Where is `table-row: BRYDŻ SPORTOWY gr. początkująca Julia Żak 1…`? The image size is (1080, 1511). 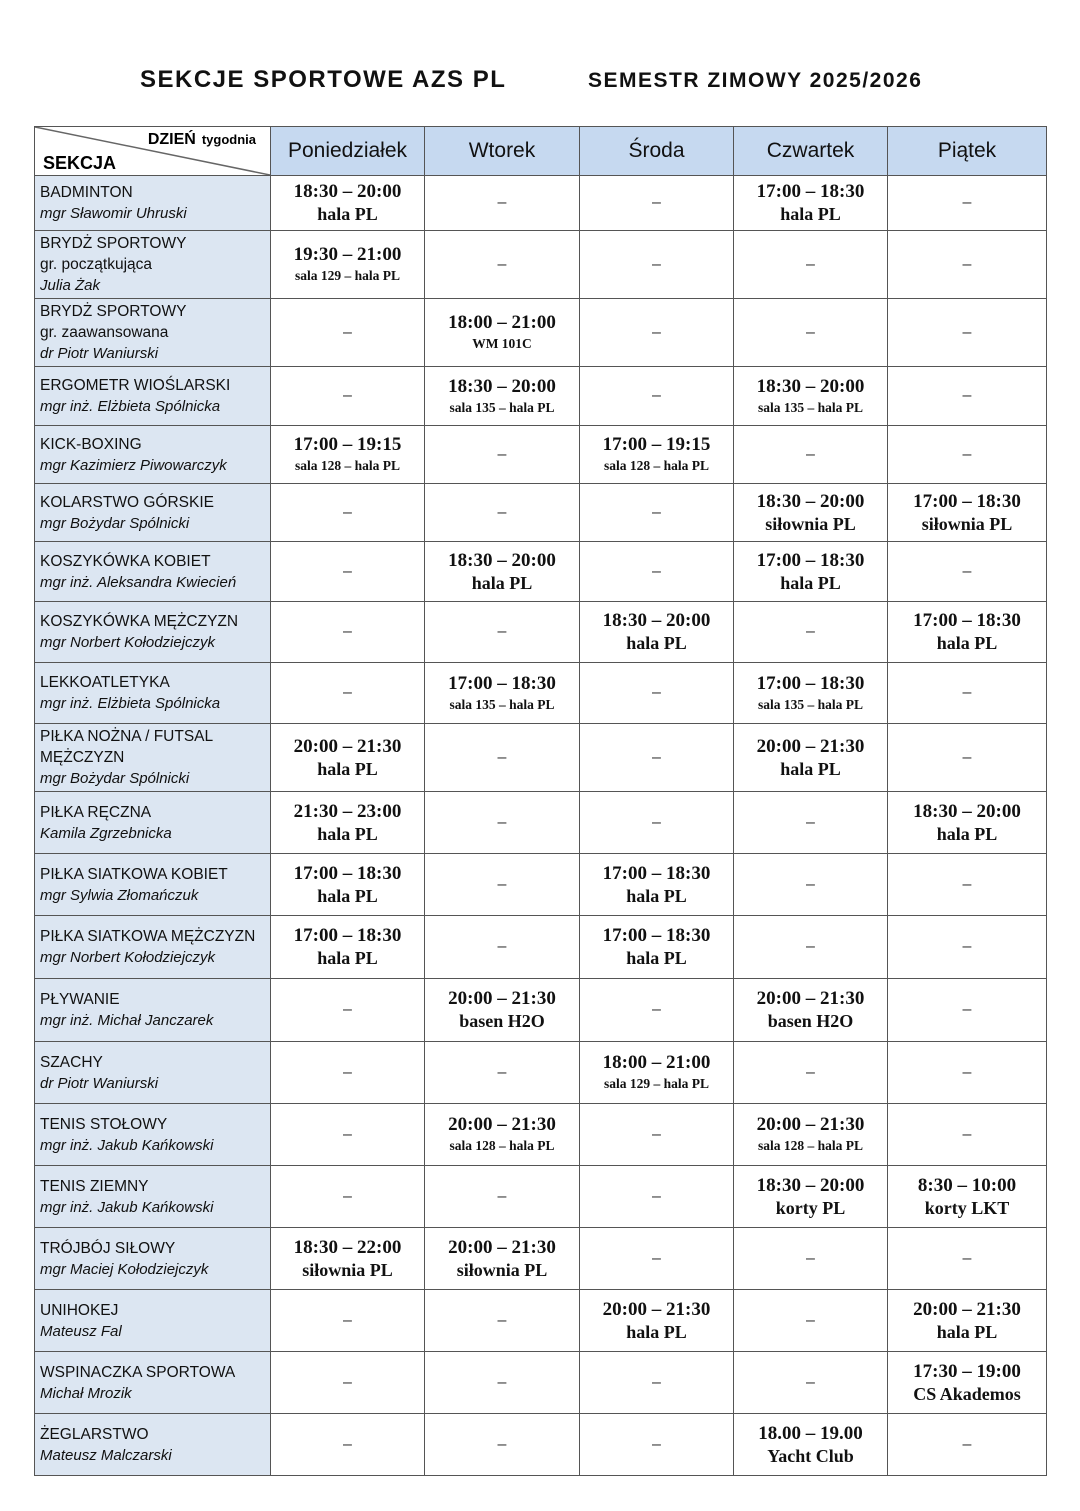
table-row: BRYDŻ SPORTOWY gr. początkująca Julia Żak 1… is located at coordinates (540, 264).